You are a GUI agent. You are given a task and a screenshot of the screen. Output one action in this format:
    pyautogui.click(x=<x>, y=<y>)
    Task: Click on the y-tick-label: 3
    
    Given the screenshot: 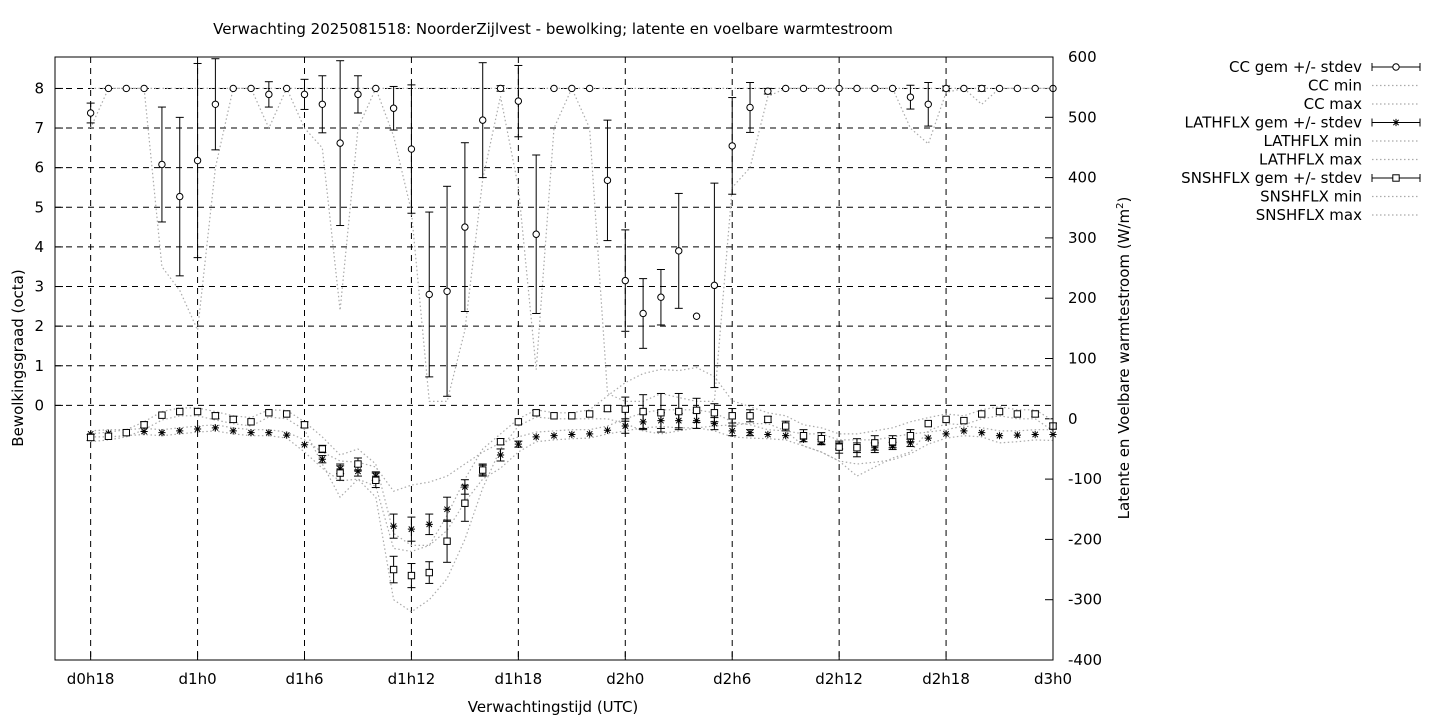 What is the action you would take?
    pyautogui.click(x=39, y=287)
    